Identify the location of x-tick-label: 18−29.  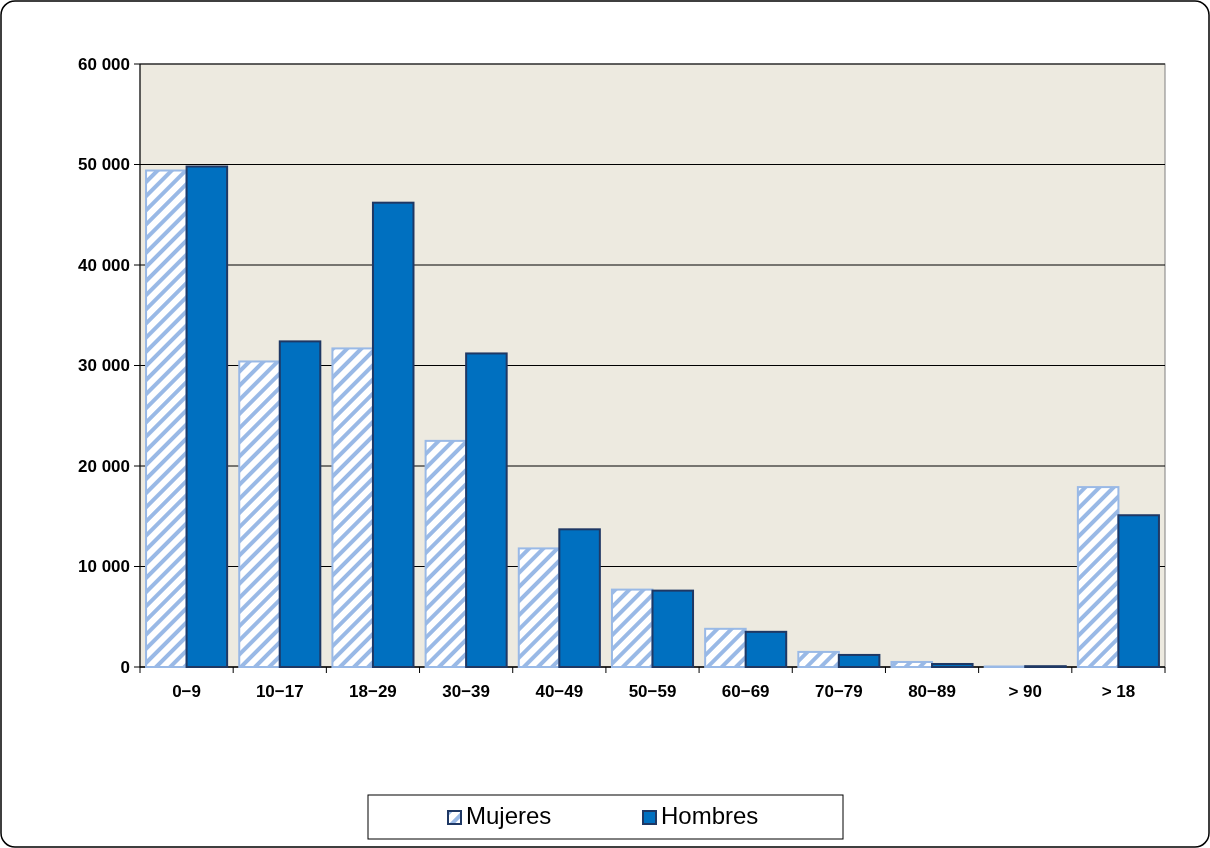
(373, 691).